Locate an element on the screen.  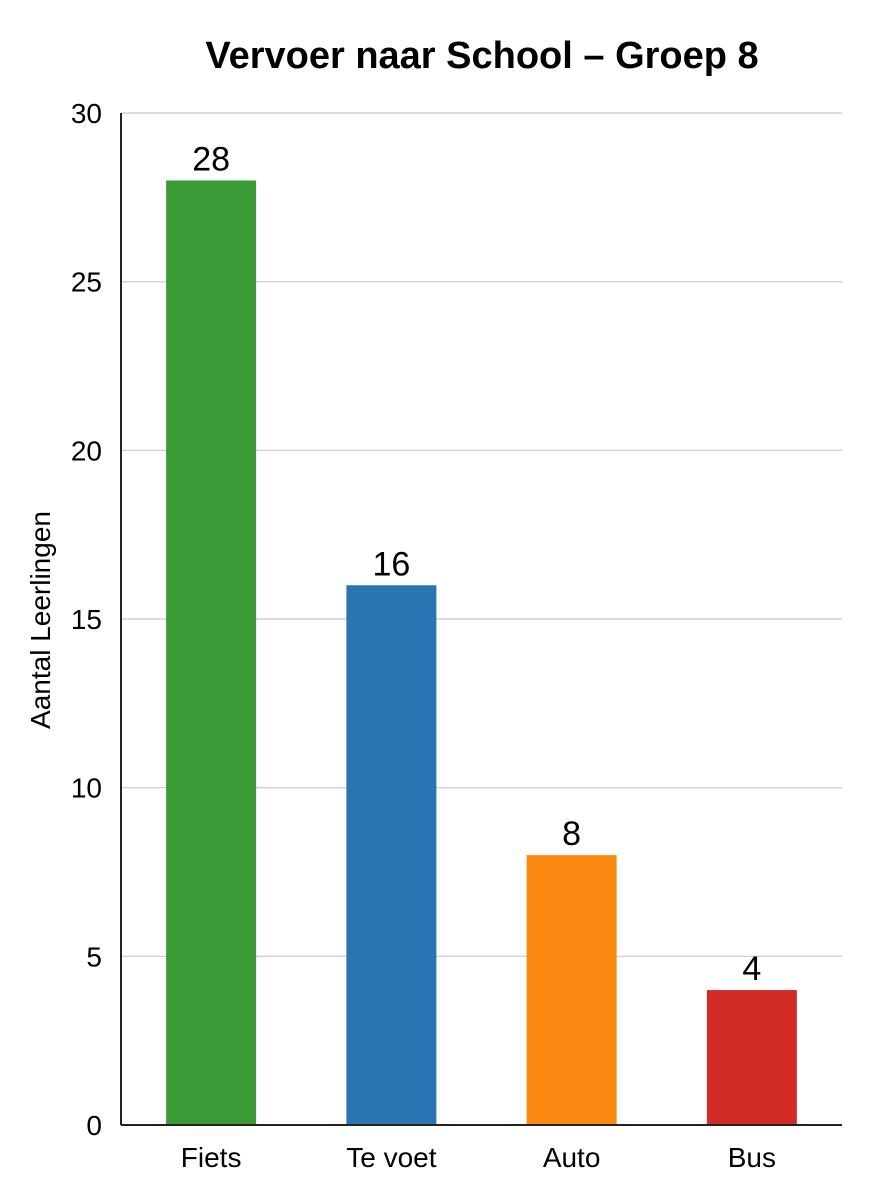
y-tick-labels: 0 5 10 15 20 25 30 is located at coordinates (86, 619).